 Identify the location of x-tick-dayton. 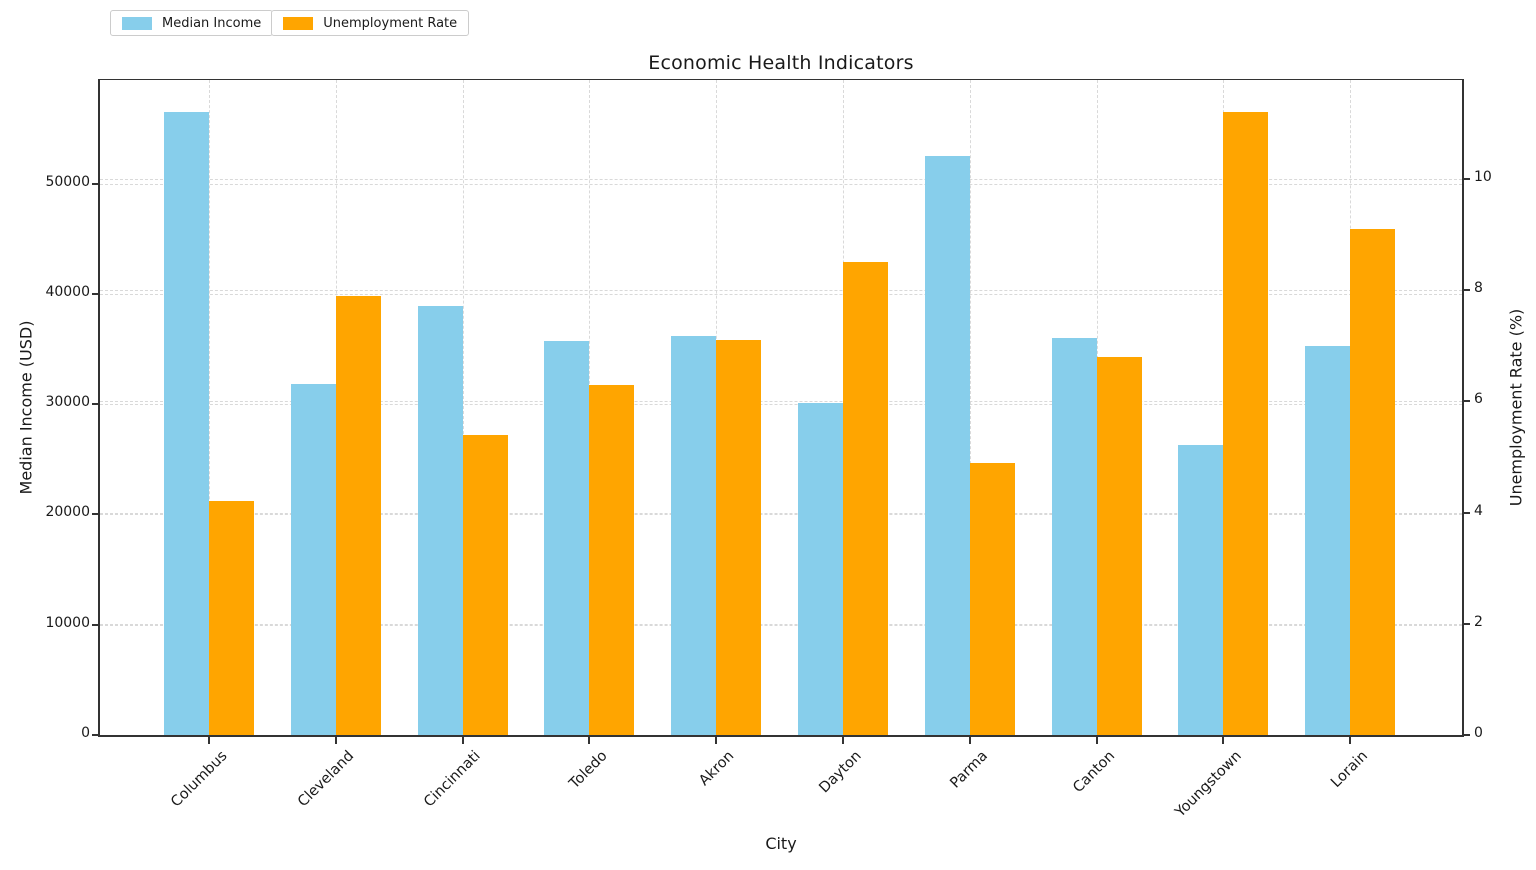
(843, 740).